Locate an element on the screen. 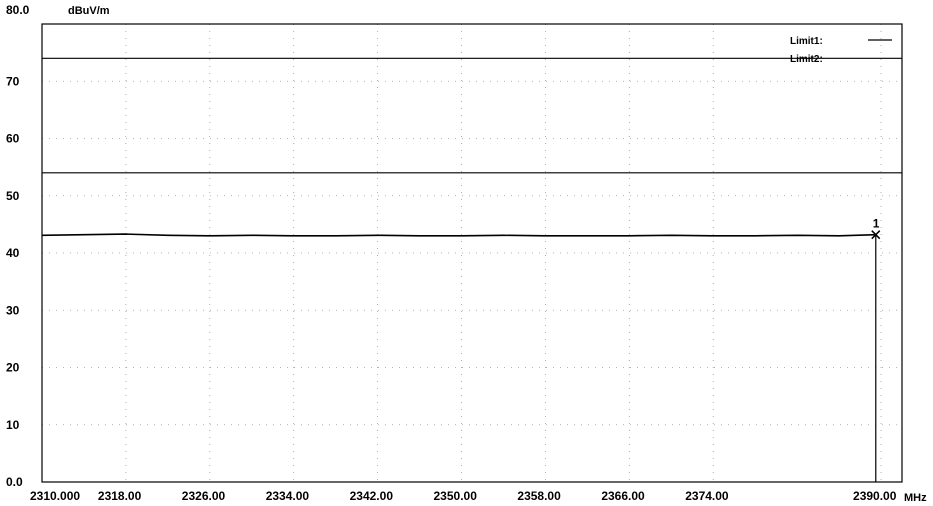 The width and height of the screenshot is (933, 506). y-tick-label-2: 20 is located at coordinates (13, 368).